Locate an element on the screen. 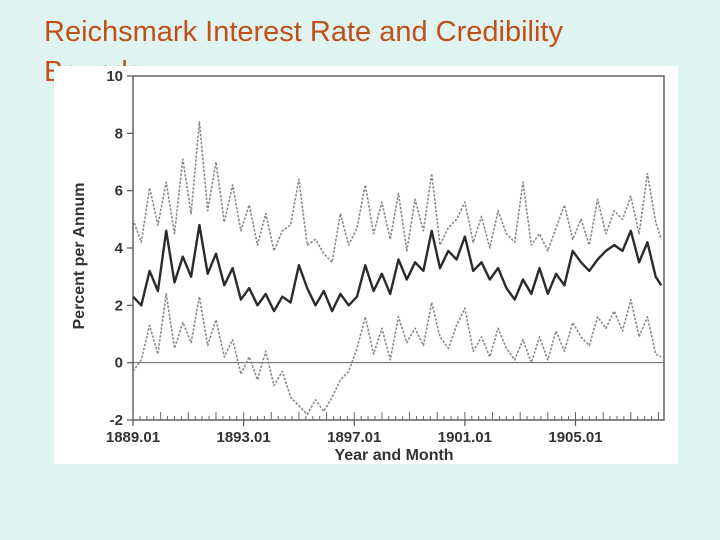 Image resolution: width=720 pixels, height=540 pixels. x-tick-label: 1897.01 is located at coordinates (354, 437).